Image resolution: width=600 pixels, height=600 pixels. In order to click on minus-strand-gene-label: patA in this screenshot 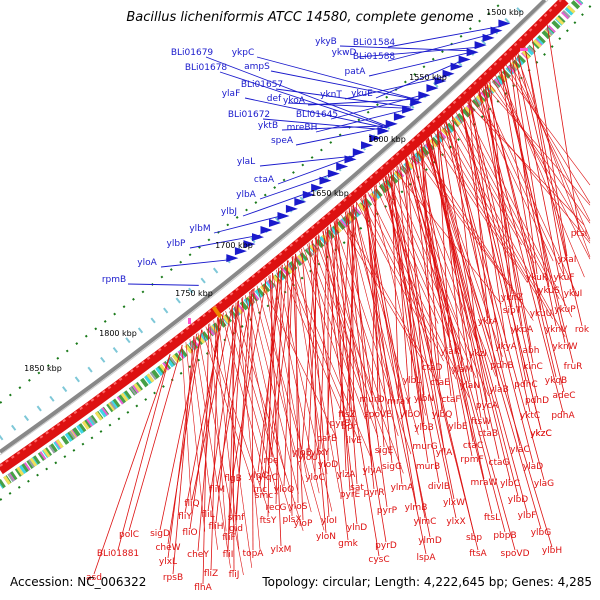, I will do `click(356, 72)`.